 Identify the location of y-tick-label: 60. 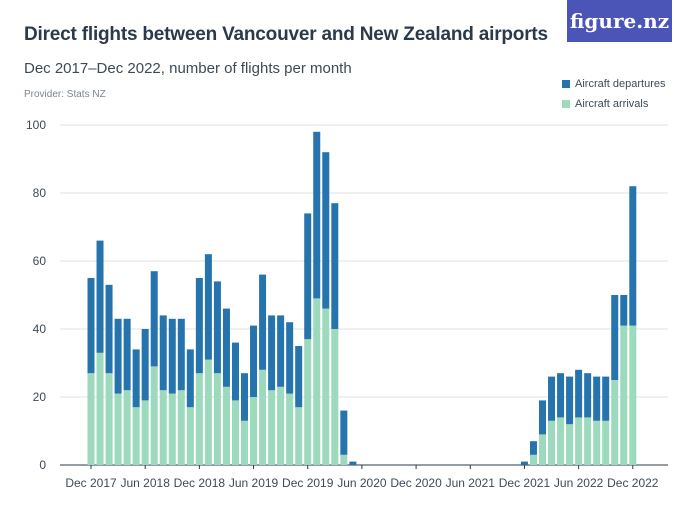
(40, 261).